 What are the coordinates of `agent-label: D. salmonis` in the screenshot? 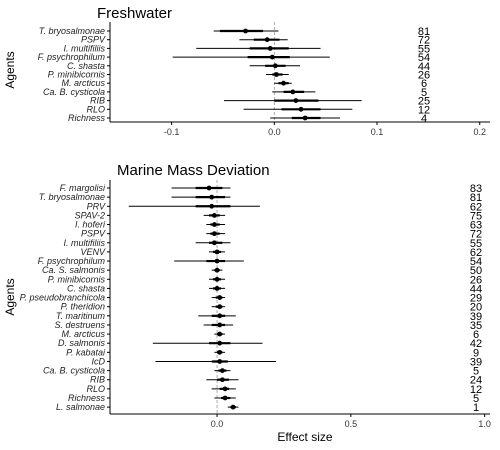 It's located at (82, 343).